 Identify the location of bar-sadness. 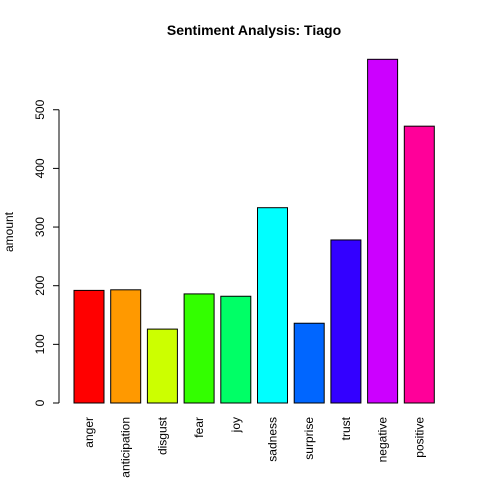
(272, 305).